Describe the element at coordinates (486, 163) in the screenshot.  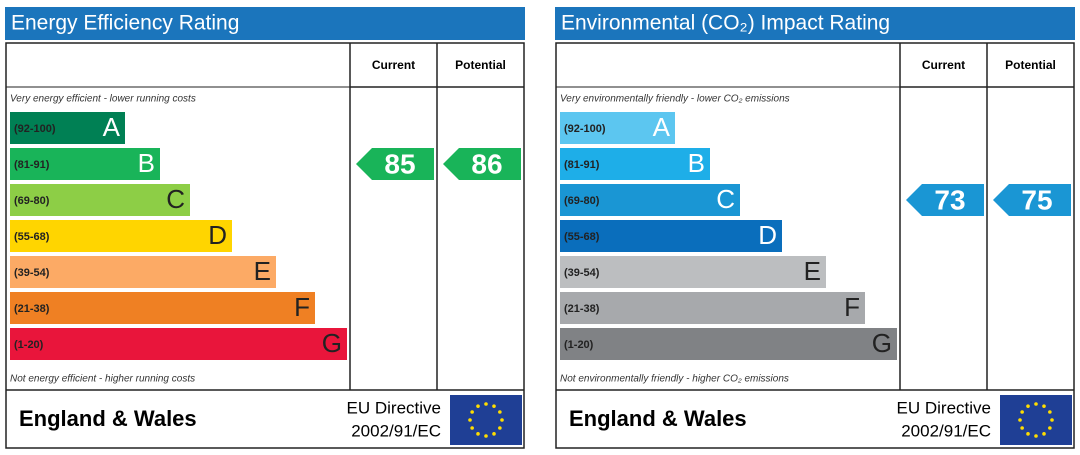
I see `rating-value: 86` at that location.